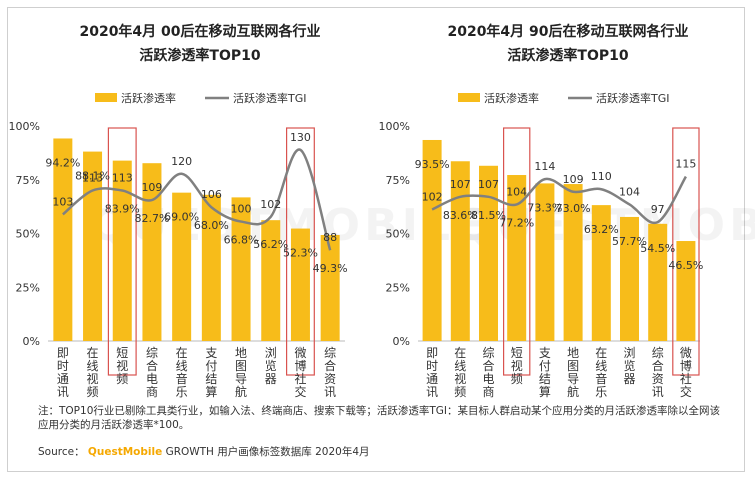 The width and height of the screenshot is (755, 487). Describe the element at coordinates (488, 391) in the screenshot. I see `right-category-label-char: 商` at that location.